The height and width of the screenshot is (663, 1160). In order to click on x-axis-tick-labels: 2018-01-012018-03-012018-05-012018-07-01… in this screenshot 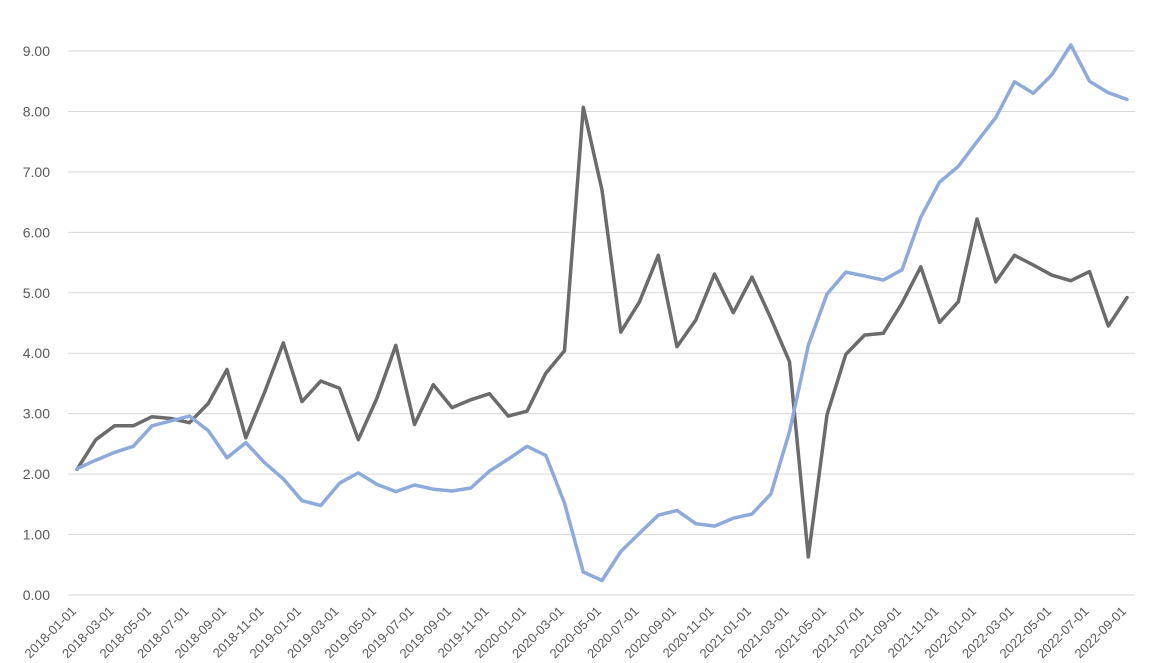, I will do `click(575, 633)`.